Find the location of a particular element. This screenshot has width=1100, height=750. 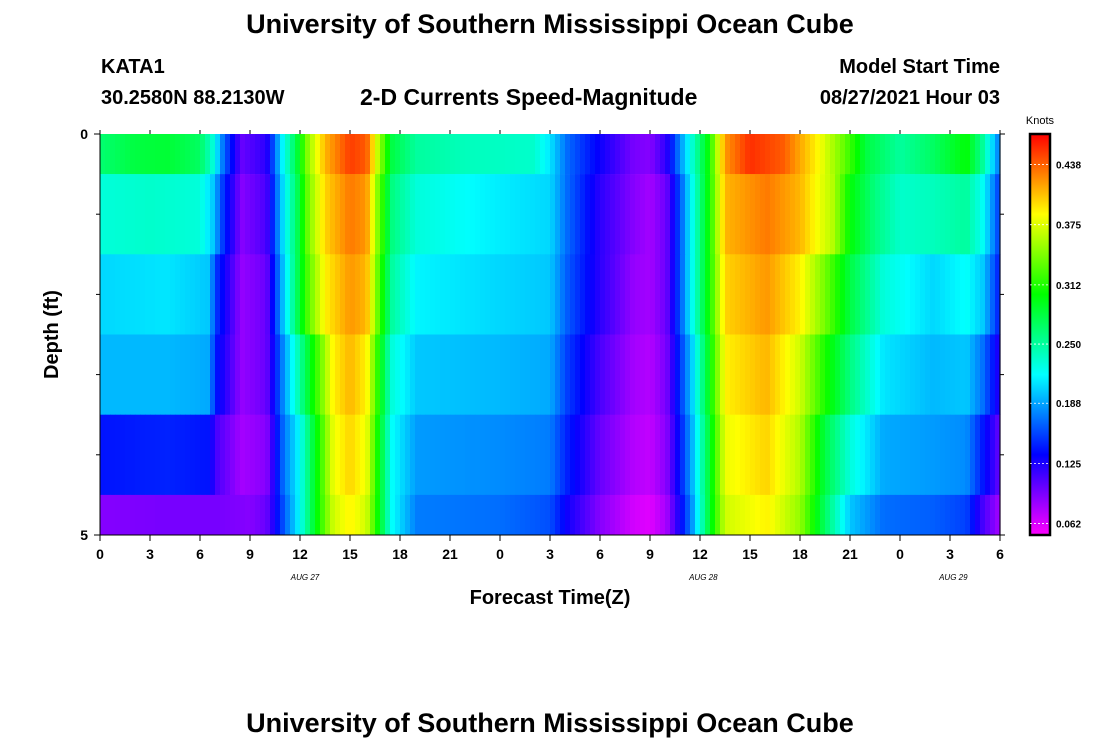

station-id: KATA1 is located at coordinates (133, 67).